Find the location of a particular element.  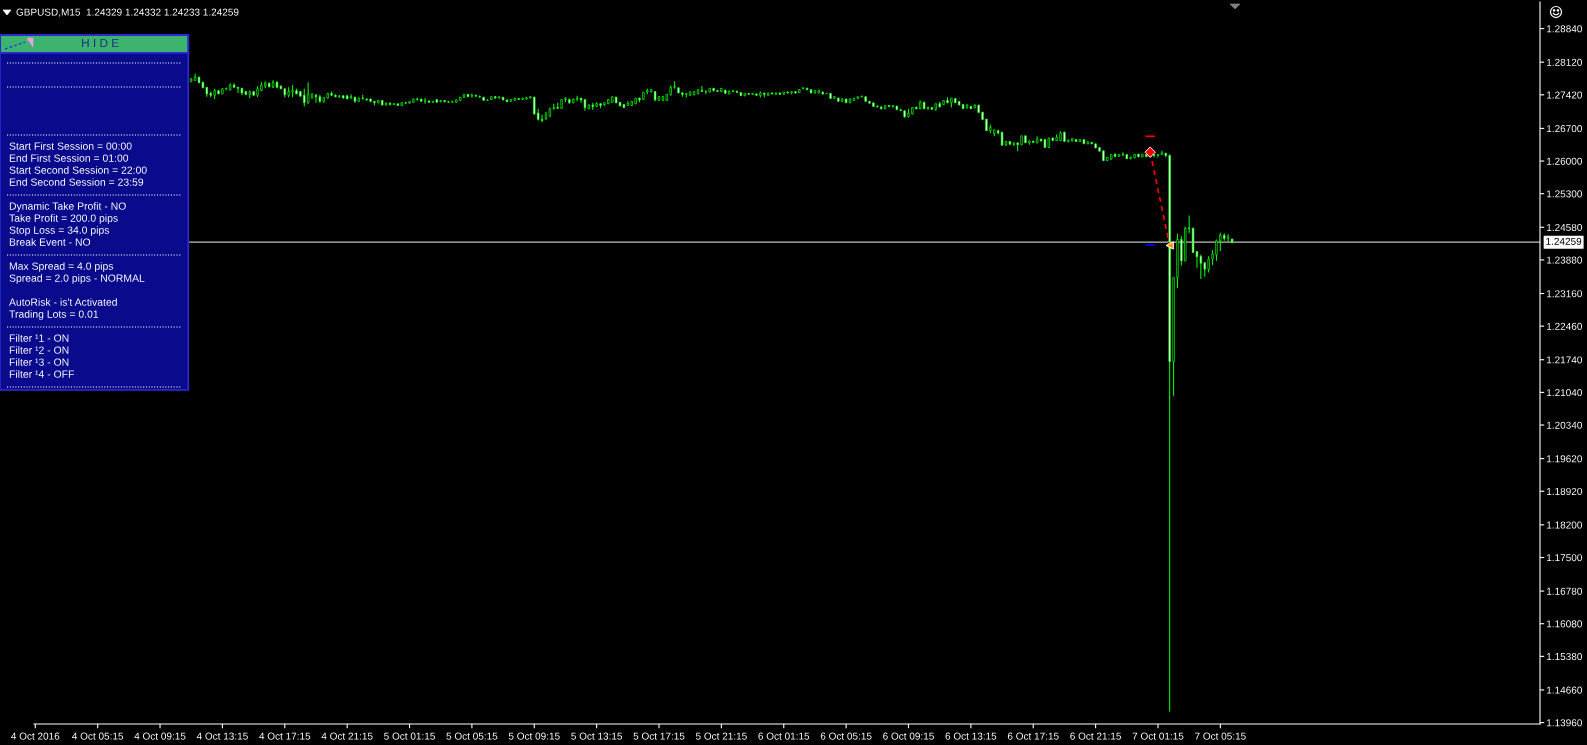

y-tick-label: 1.18920 is located at coordinates (1565, 491).